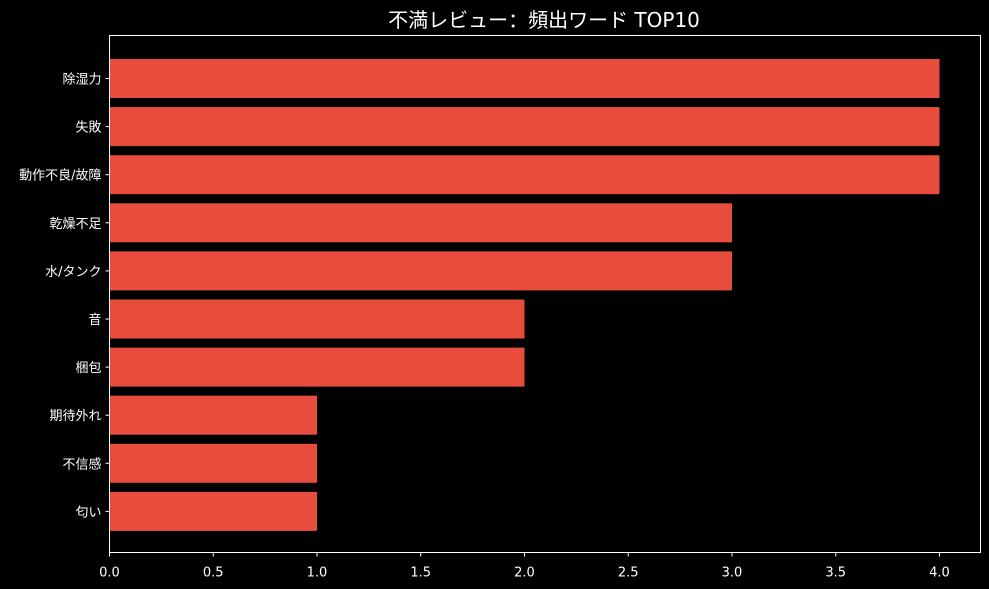 Image resolution: width=989 pixels, height=589 pixels. Describe the element at coordinates (628, 573) in the screenshot. I see `x-tick-label: 2.5` at that location.